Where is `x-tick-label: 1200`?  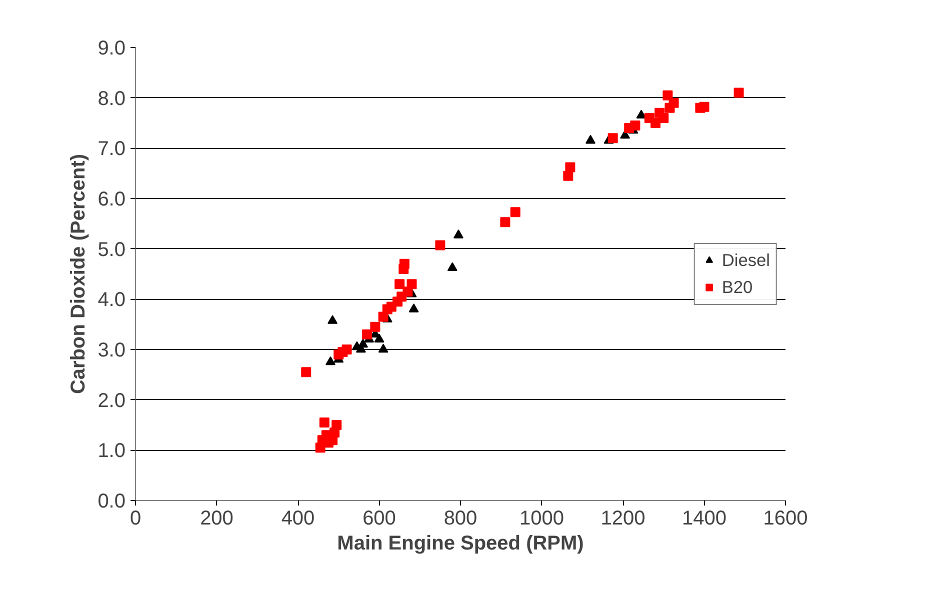 x-tick-label: 1200 is located at coordinates (623, 519).